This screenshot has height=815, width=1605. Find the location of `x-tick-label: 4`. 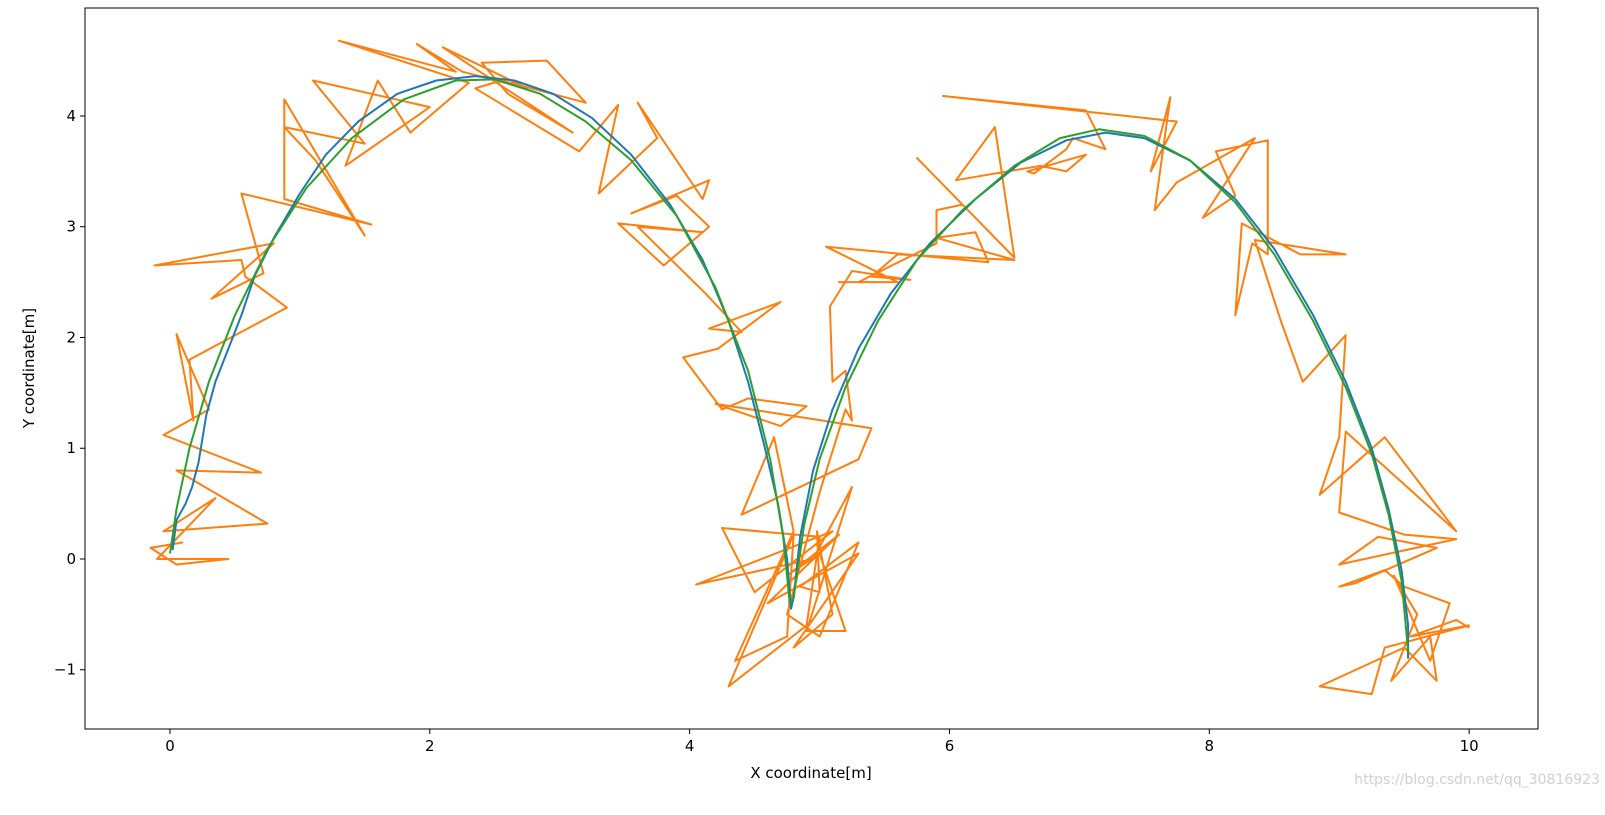

x-tick-label: 4 is located at coordinates (690, 746).